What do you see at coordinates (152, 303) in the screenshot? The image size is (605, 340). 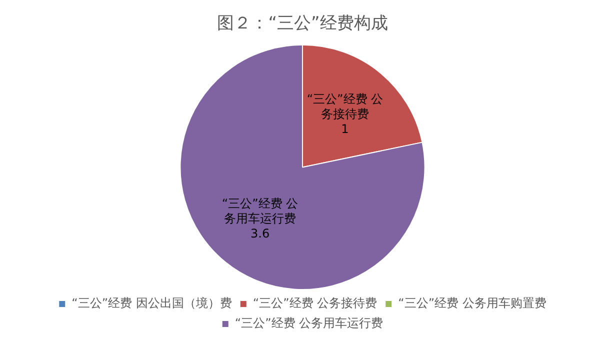 I see `legend-label: “三公”经费 因公出国（境）费` at bounding box center [152, 303].